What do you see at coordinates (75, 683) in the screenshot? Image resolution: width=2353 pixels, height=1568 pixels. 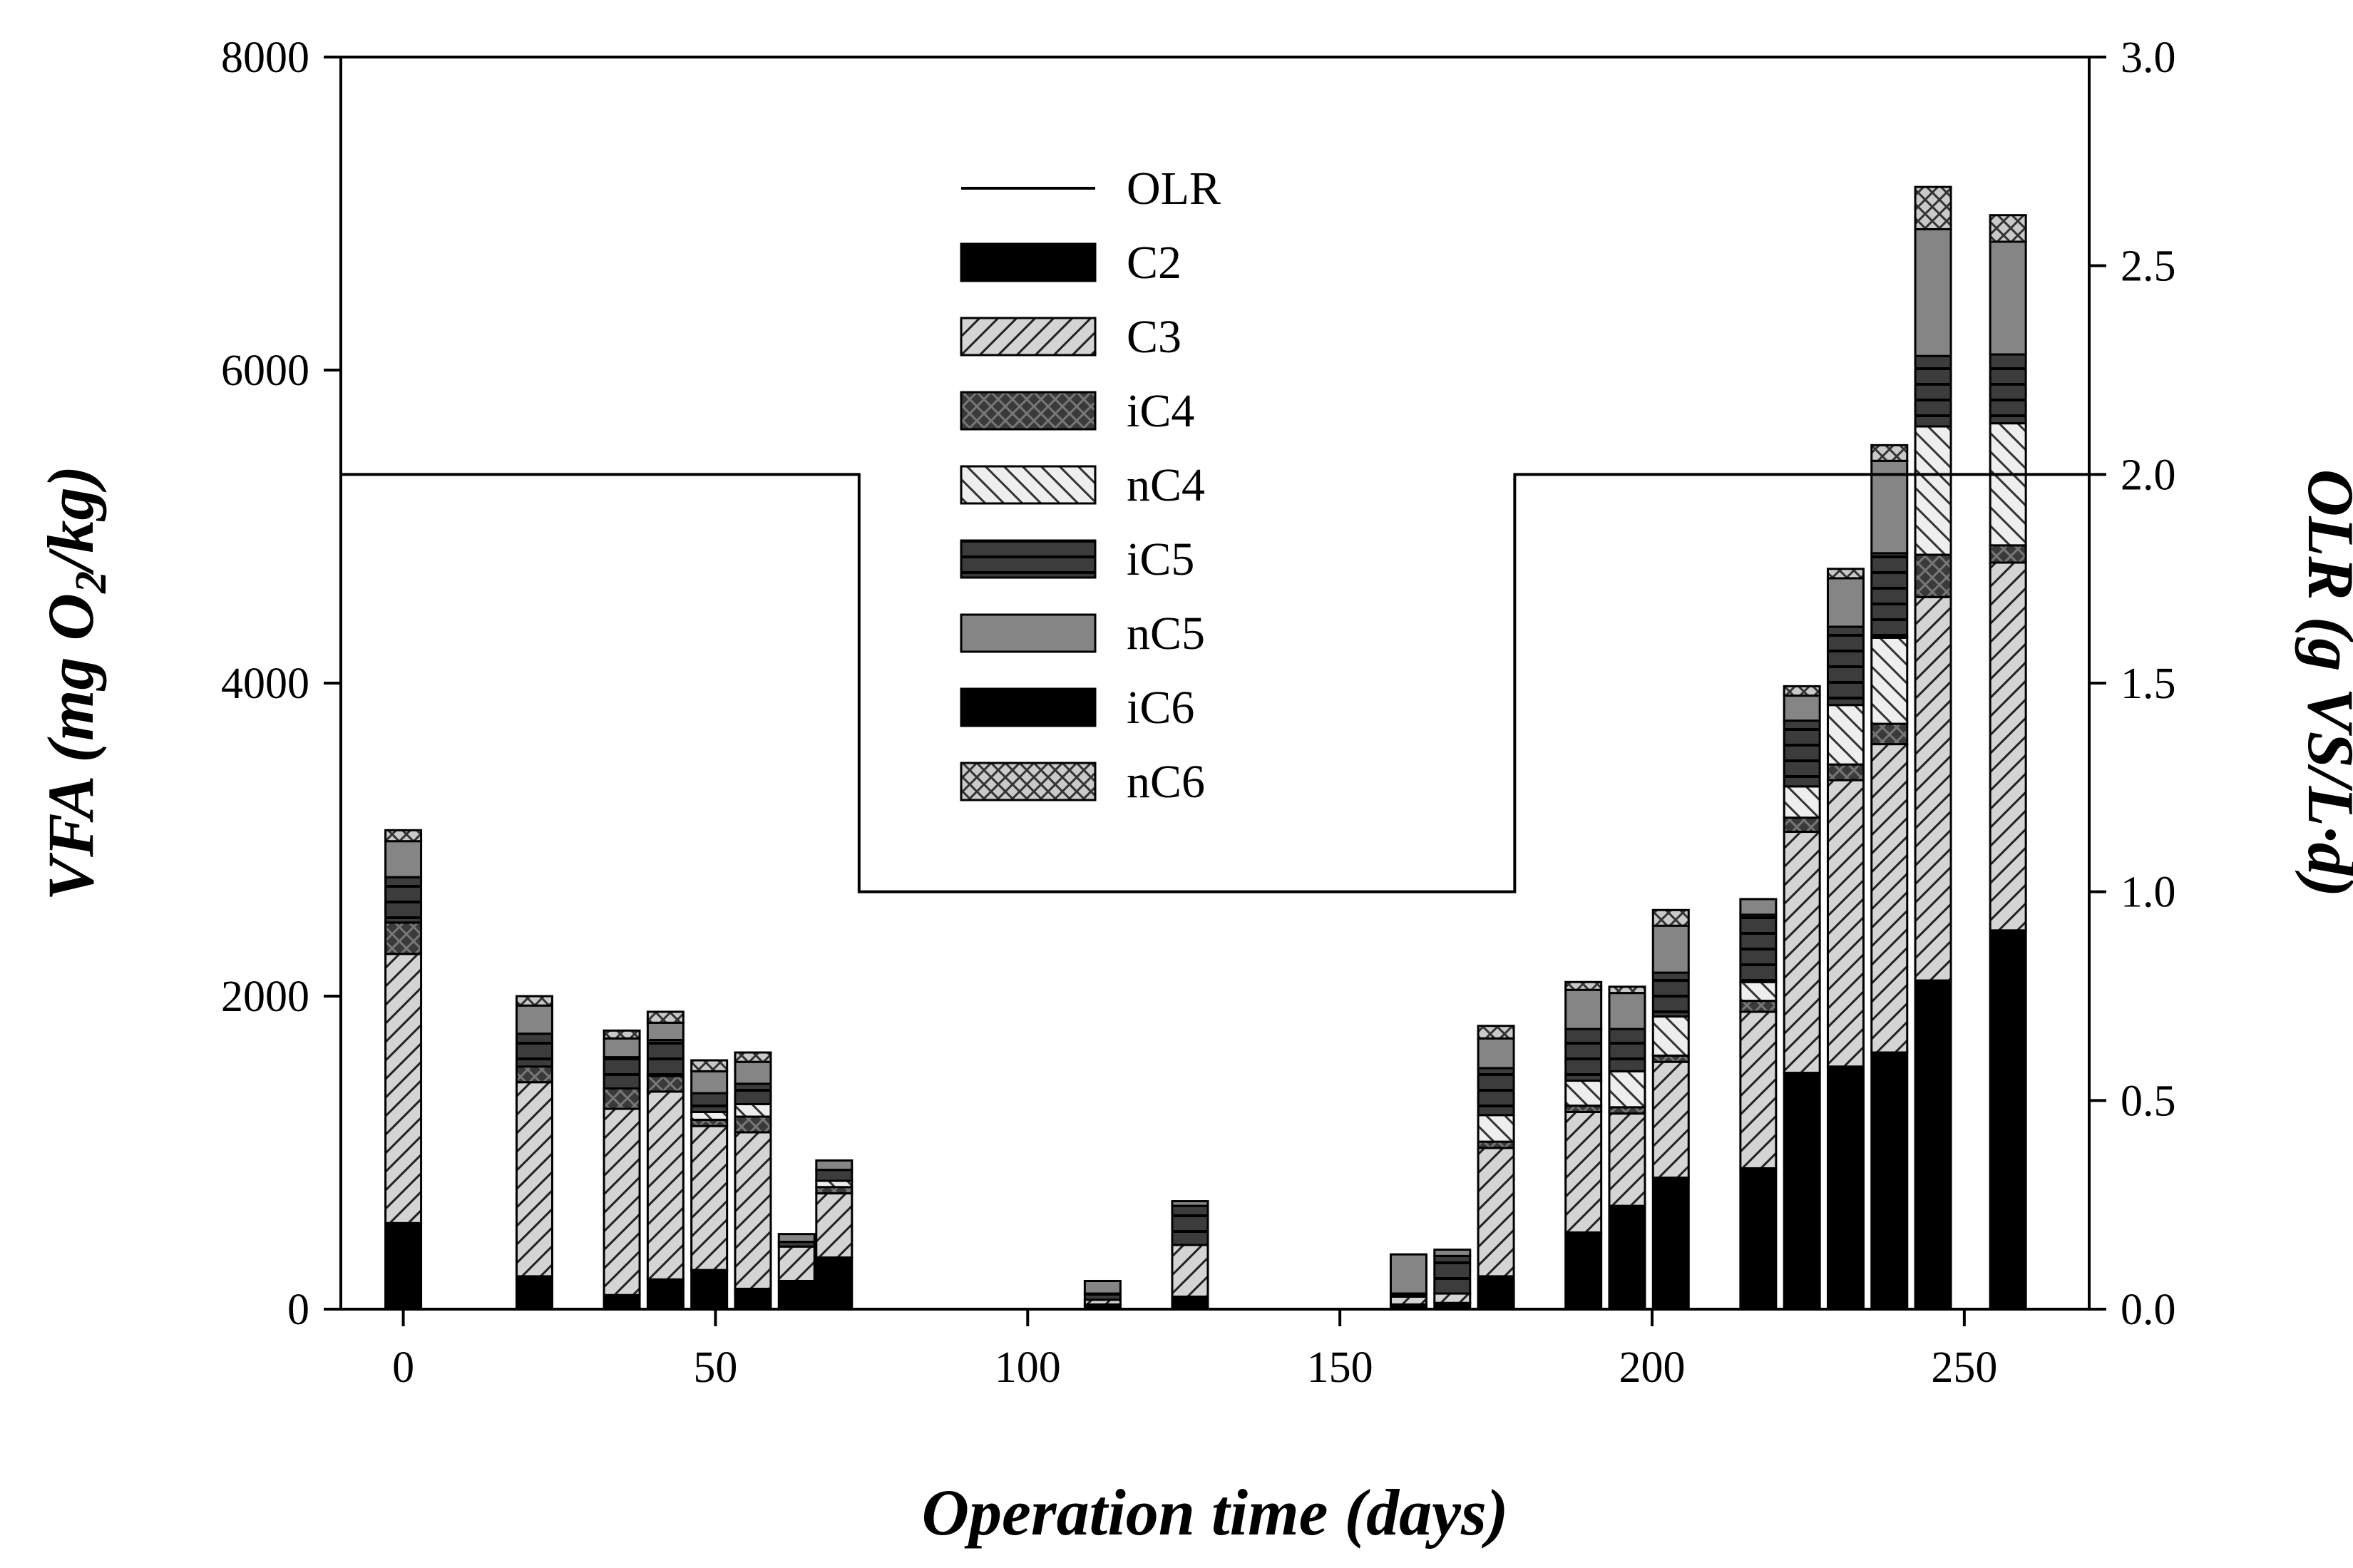 I see `left-y-axis-title: VFA (mg O2/kg)` at bounding box center [75, 683].